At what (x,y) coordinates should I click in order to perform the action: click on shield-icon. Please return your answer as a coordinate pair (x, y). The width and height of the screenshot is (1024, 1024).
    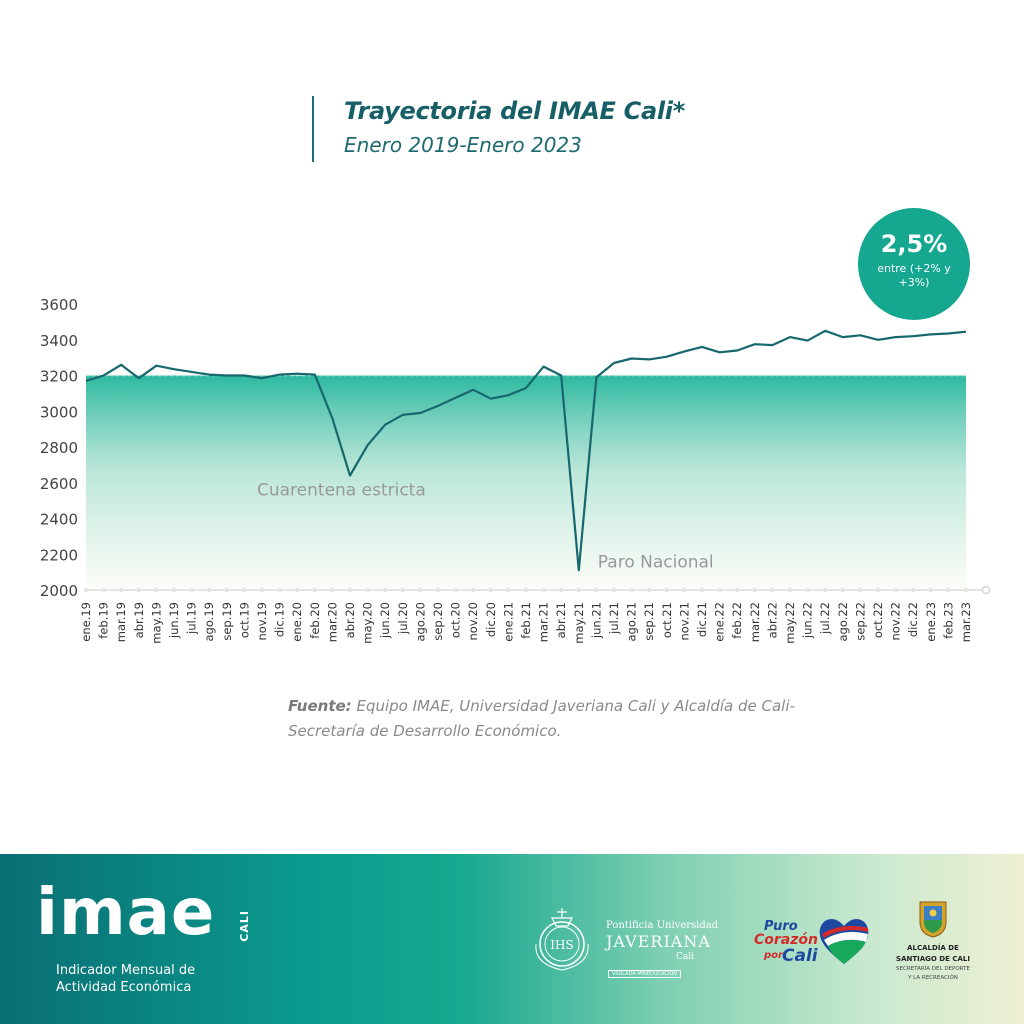
    Looking at the image, I should click on (933, 919).